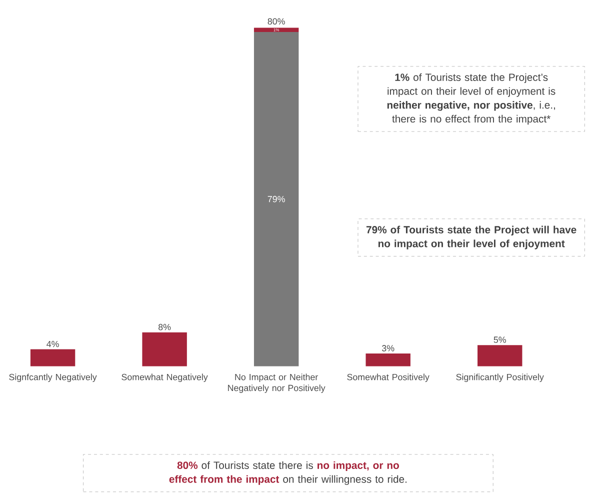 The image size is (600, 501). Describe the element at coordinates (388, 378) in the screenshot. I see `x-tick-label: Somewhat Positively` at that location.